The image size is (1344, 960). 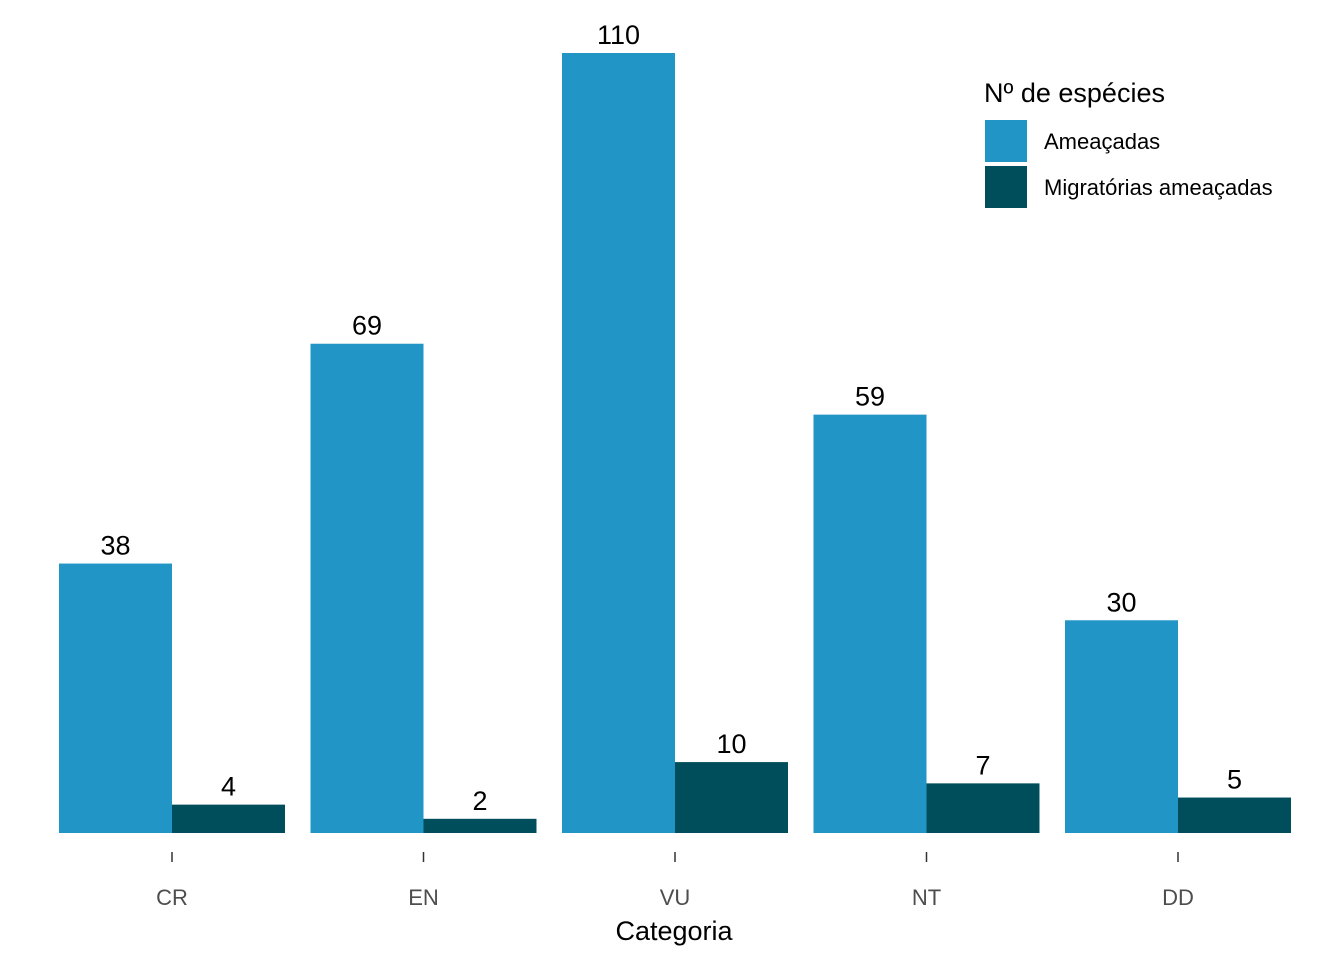 What do you see at coordinates (172, 897) in the screenshot?
I see `x-tick-label-cr: CR` at bounding box center [172, 897].